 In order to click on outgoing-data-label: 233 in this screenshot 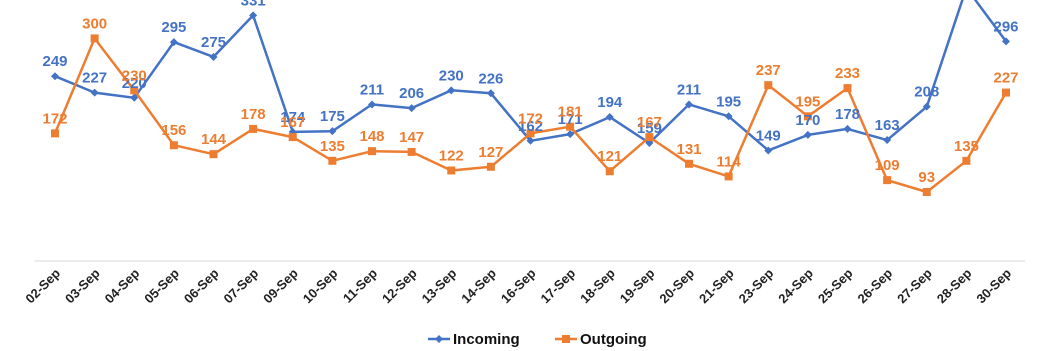, I will do `click(847, 73)`.